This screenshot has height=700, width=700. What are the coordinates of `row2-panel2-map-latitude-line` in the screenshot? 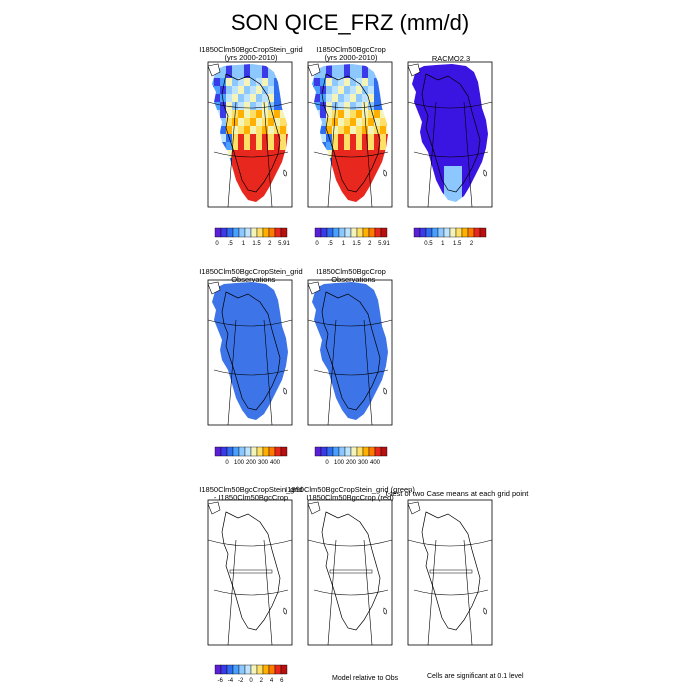 It's located at (350, 323).